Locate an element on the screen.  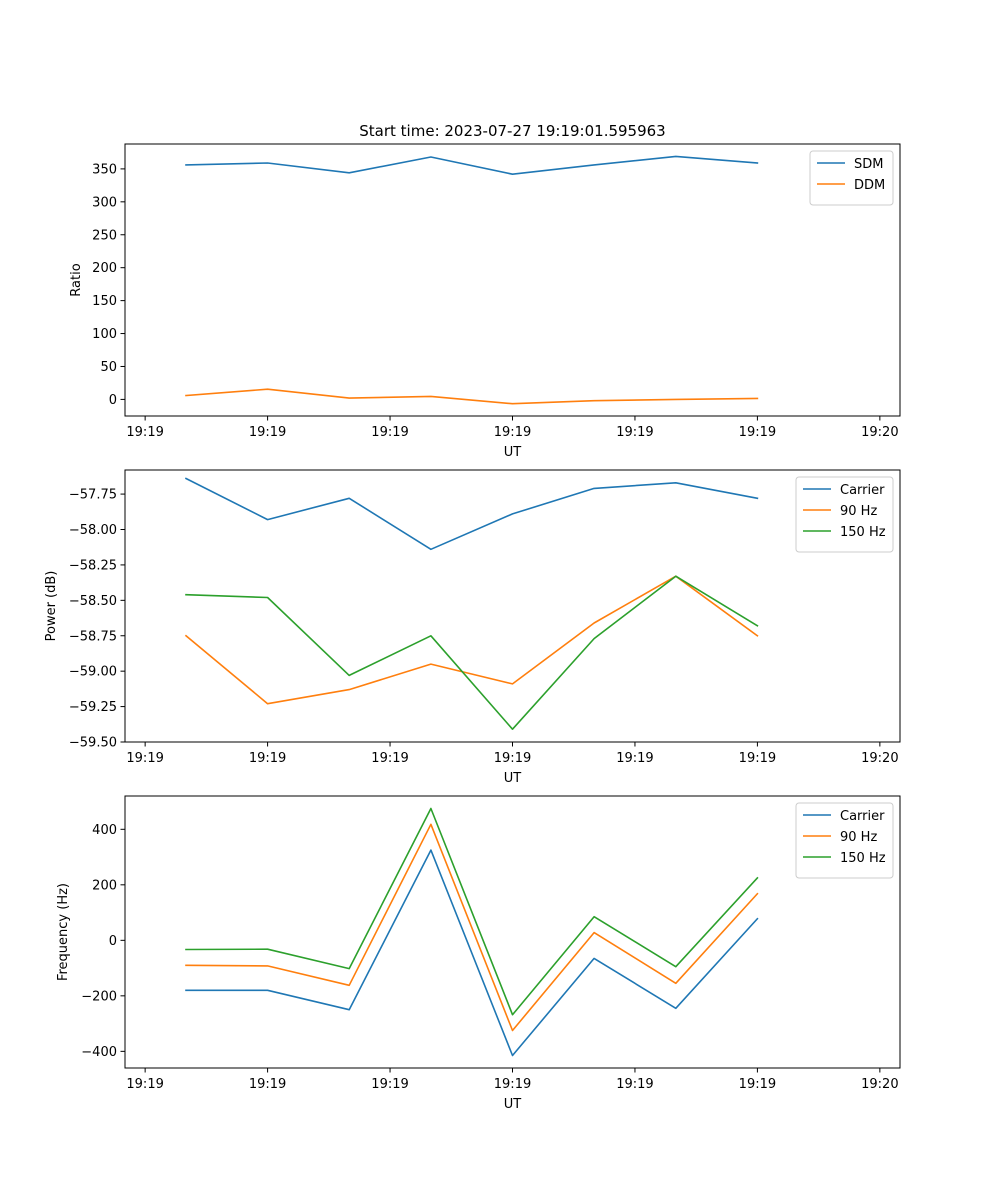
power-legend-box is located at coordinates (844, 514).